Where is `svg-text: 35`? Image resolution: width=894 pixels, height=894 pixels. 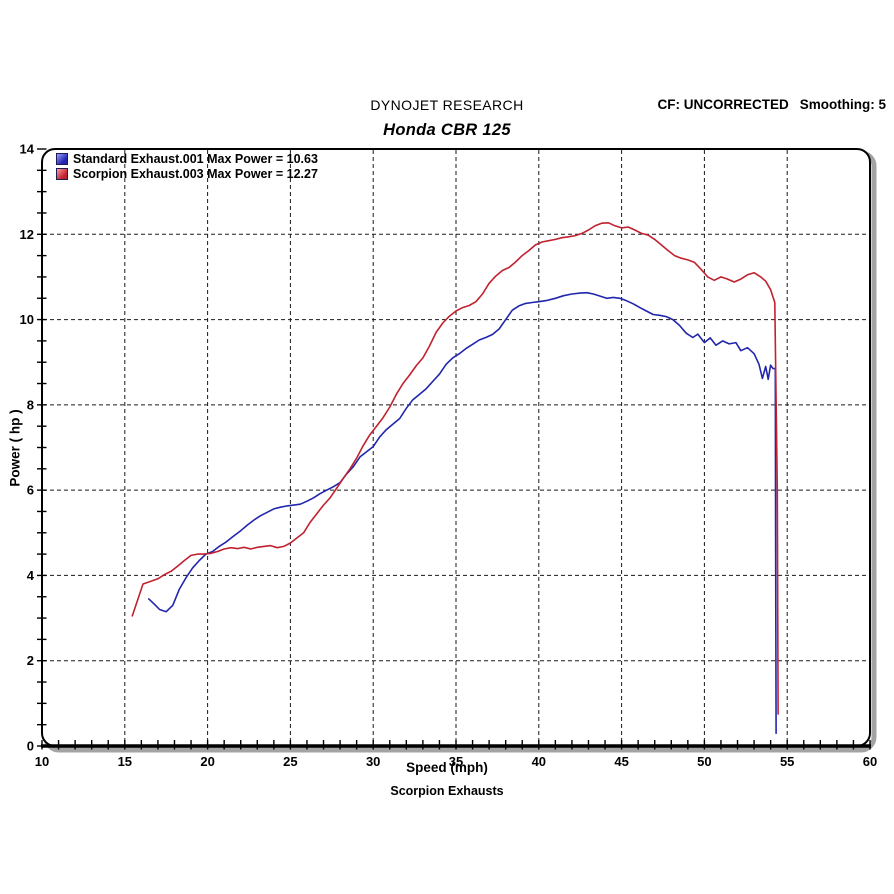 svg-text: 35 is located at coordinates (456, 761).